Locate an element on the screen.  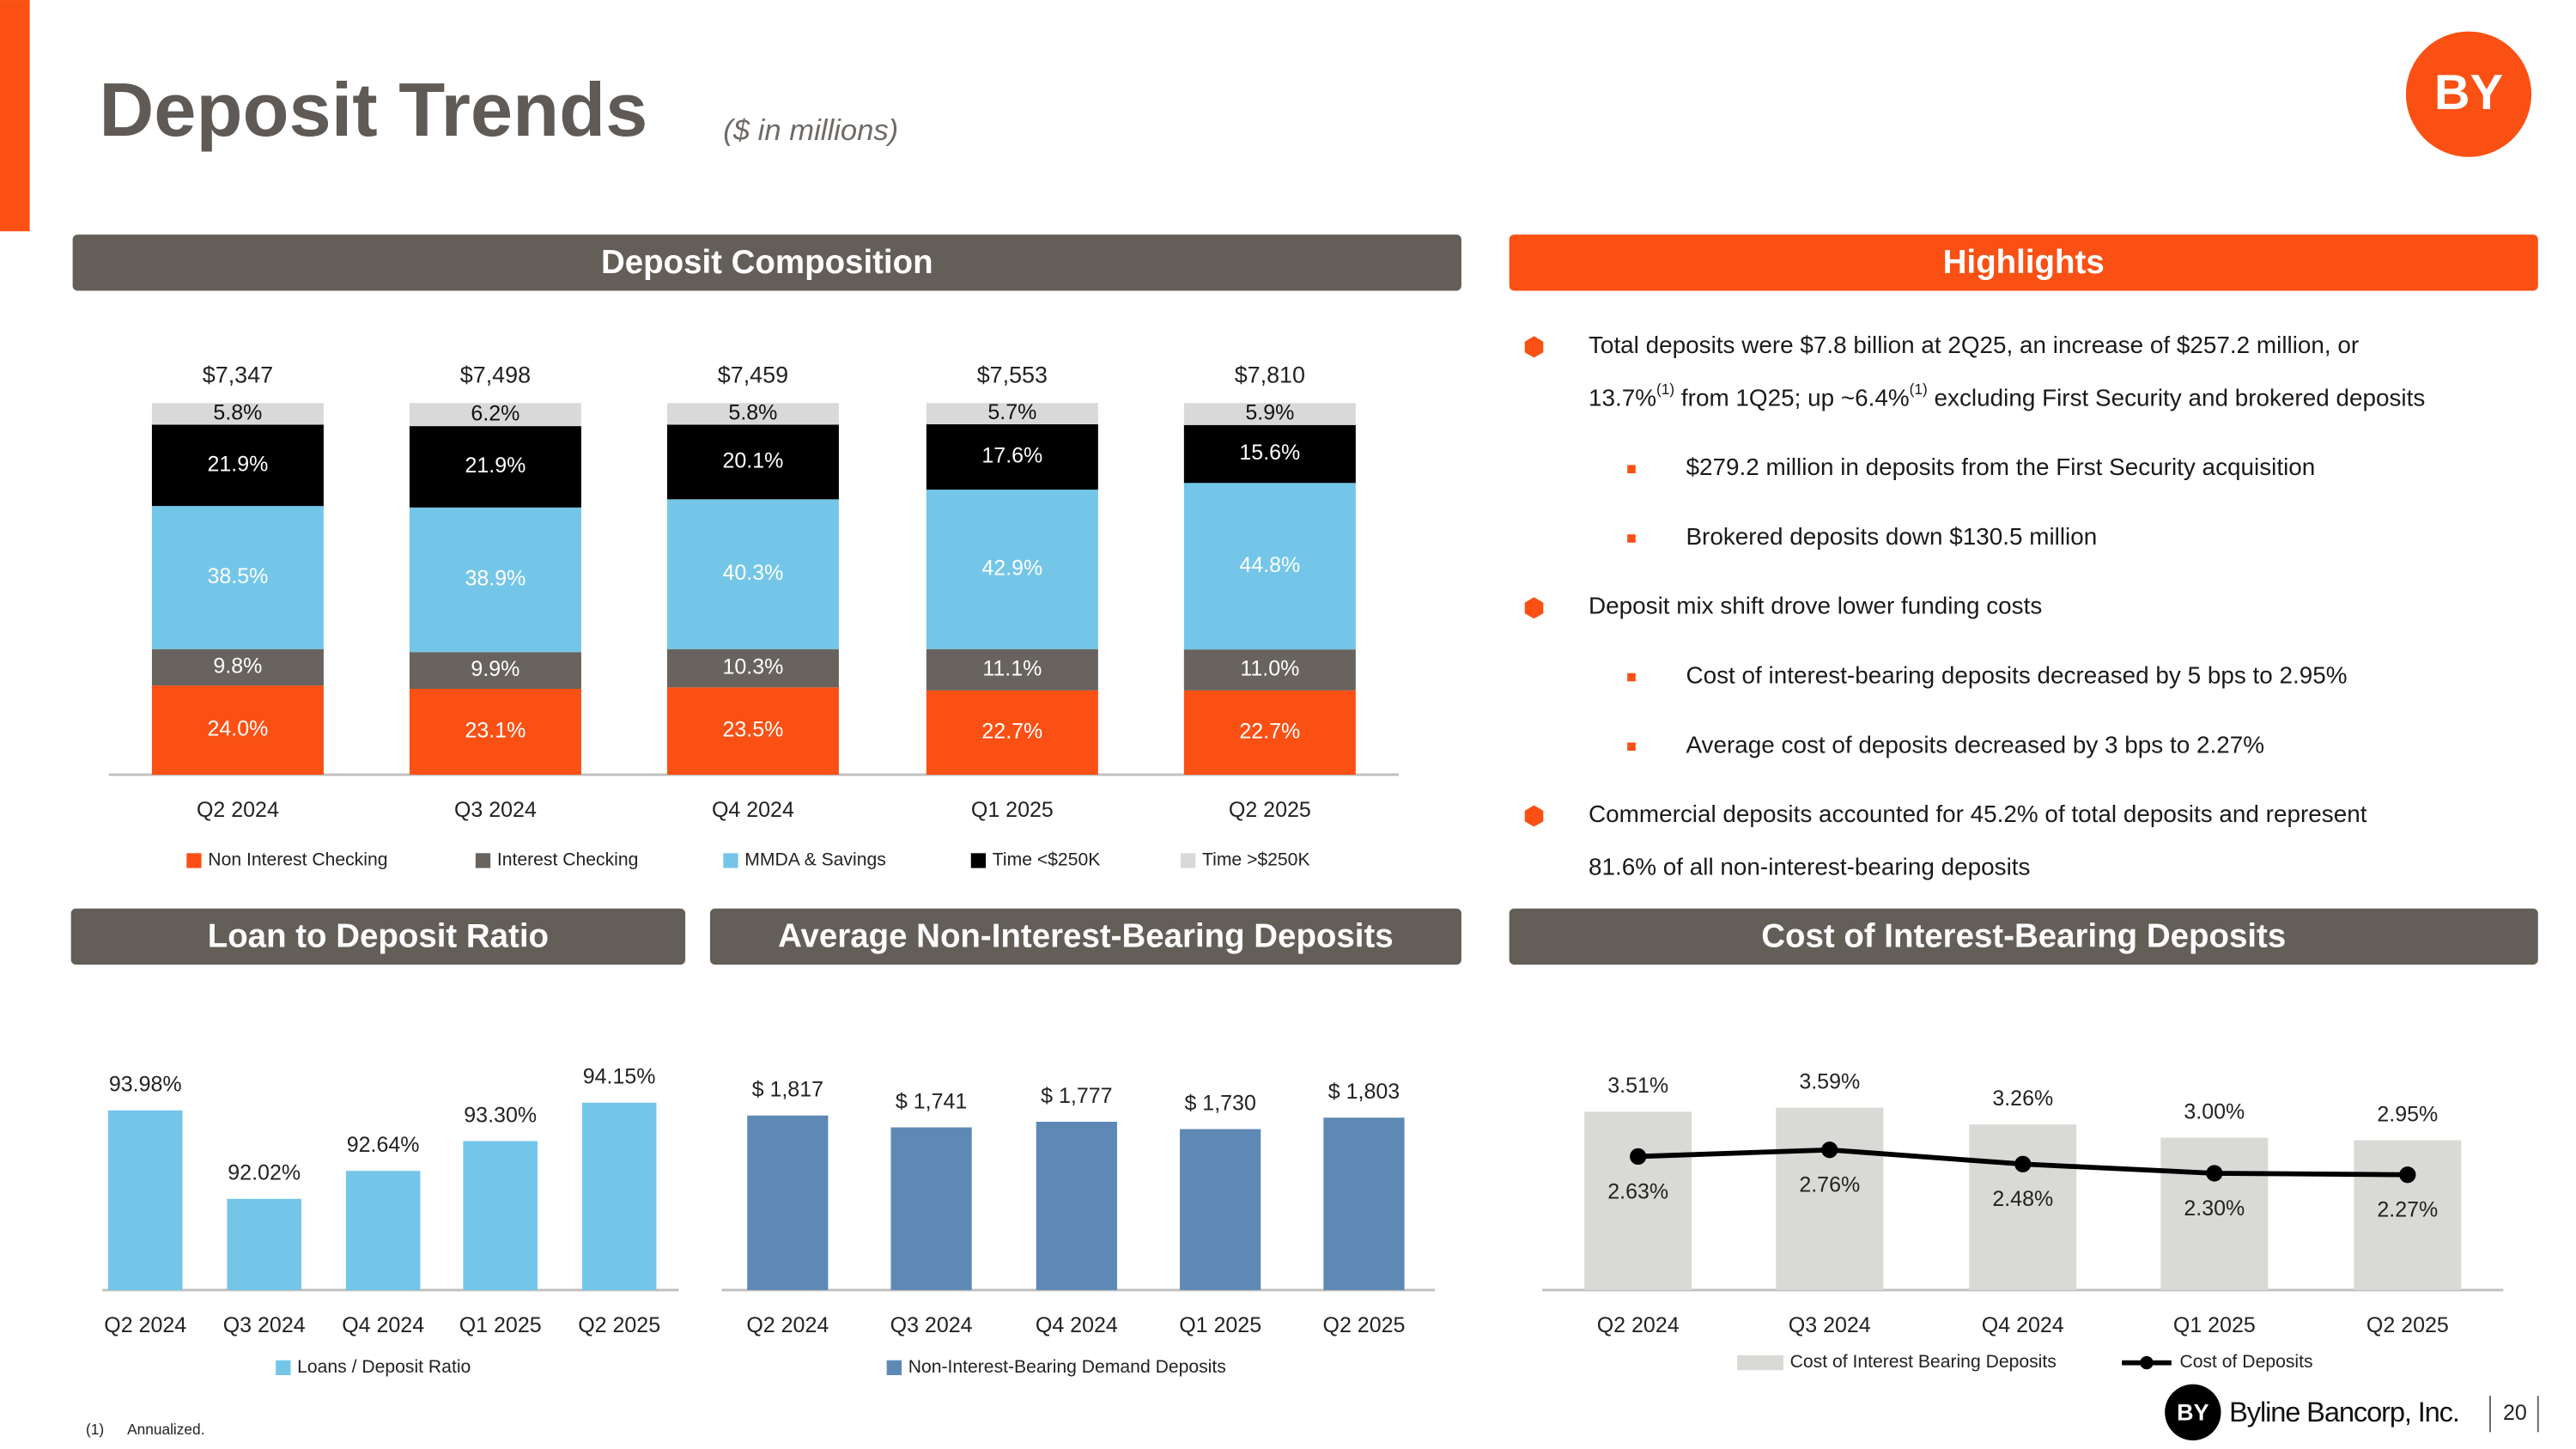
data-label: 94.15% is located at coordinates (619, 1077).